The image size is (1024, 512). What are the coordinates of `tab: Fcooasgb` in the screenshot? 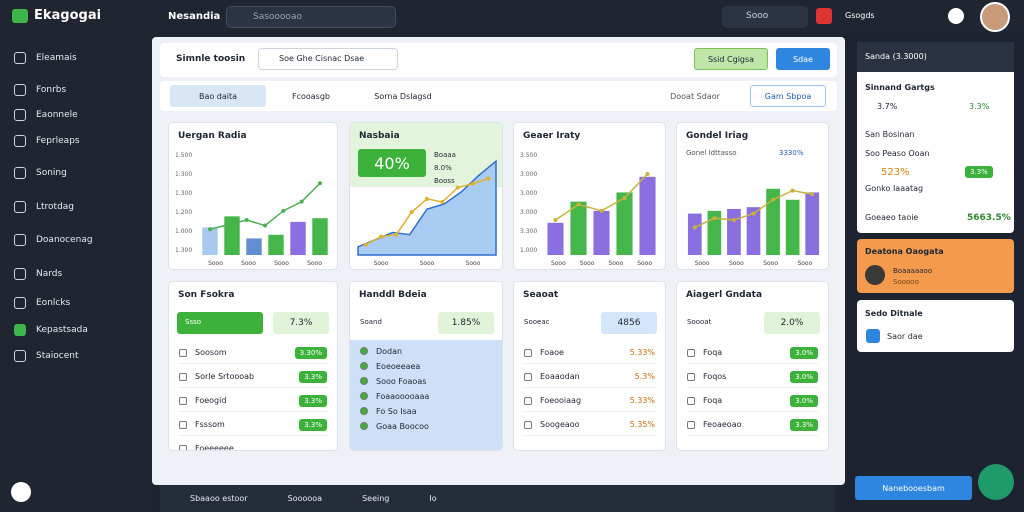 It's located at (310, 96).